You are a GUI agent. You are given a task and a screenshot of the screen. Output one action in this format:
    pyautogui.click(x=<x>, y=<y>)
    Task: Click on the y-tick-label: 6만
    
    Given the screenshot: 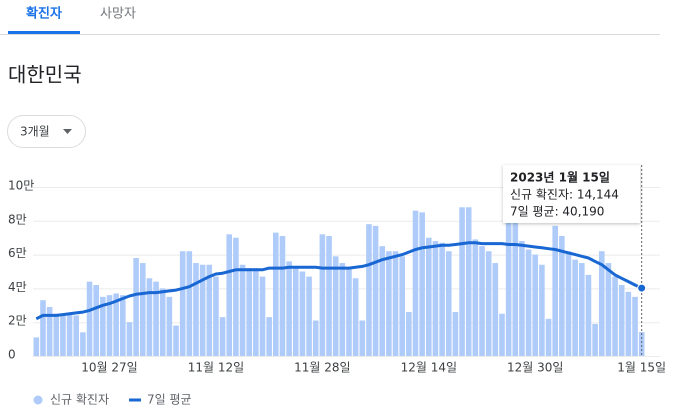 What is the action you would take?
    pyautogui.click(x=17, y=253)
    